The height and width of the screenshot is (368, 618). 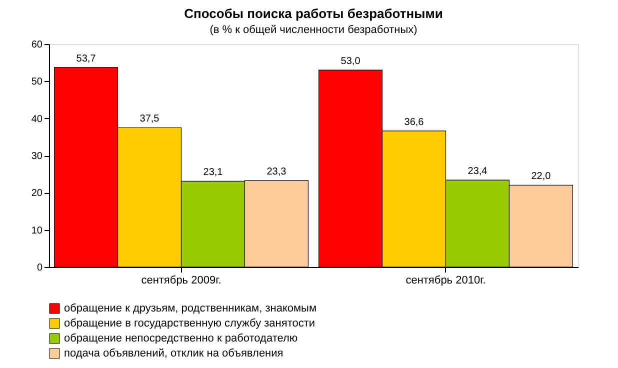 What do you see at coordinates (276, 172) in the screenshot?
I see `data-label: 23,3` at bounding box center [276, 172].